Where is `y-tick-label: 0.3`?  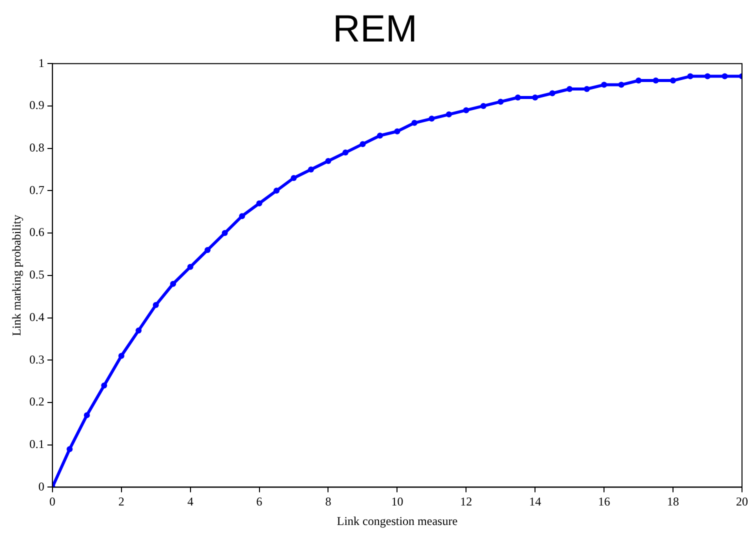 y-tick-label: 0.3 is located at coordinates (36, 359).